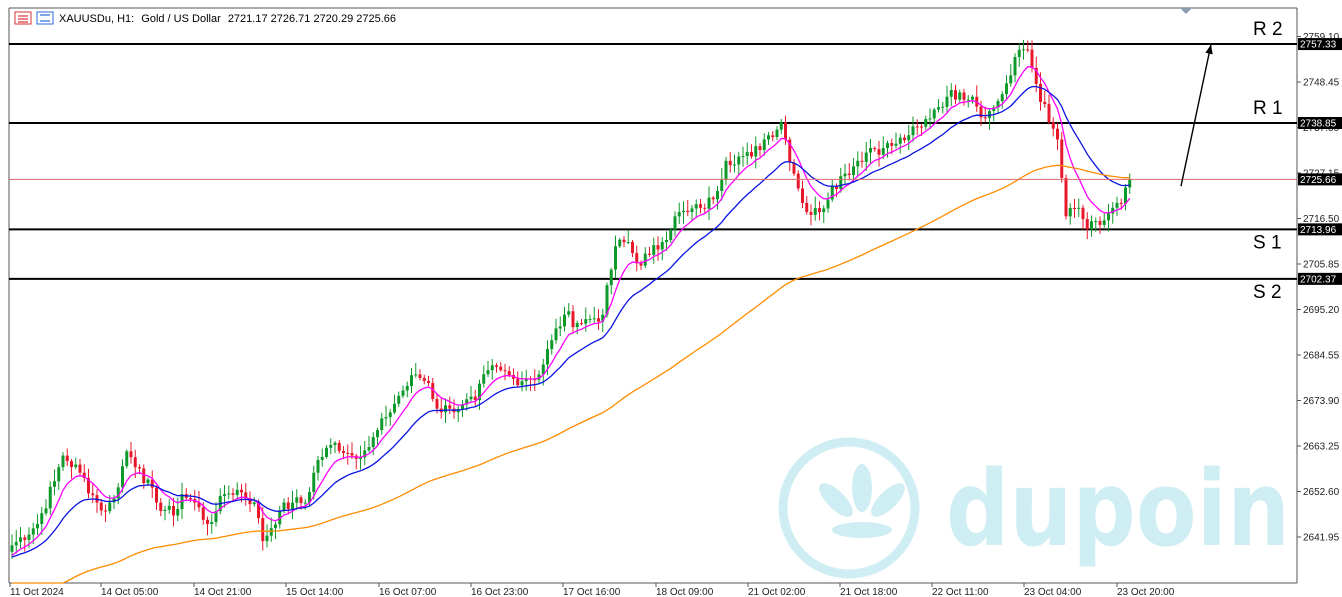 This screenshot has width=1342, height=597. Describe the element at coordinates (1268, 29) in the screenshot. I see `level-name-label: R 2` at that location.